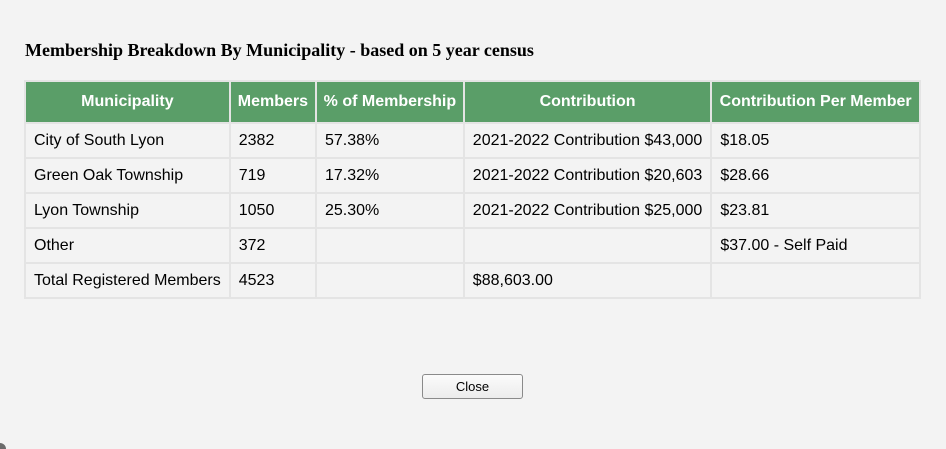 The width and height of the screenshot is (946, 449). Describe the element at coordinates (815, 280) in the screenshot. I see `cell-contribution-per-member` at that location.